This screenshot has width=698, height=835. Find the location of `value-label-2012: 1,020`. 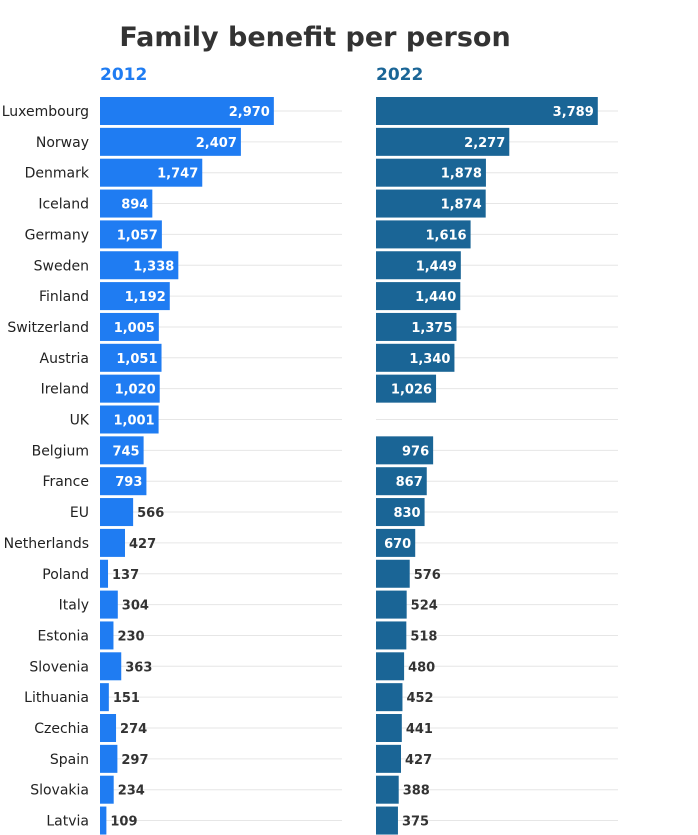

value-label-2012: 1,020 is located at coordinates (135, 390).